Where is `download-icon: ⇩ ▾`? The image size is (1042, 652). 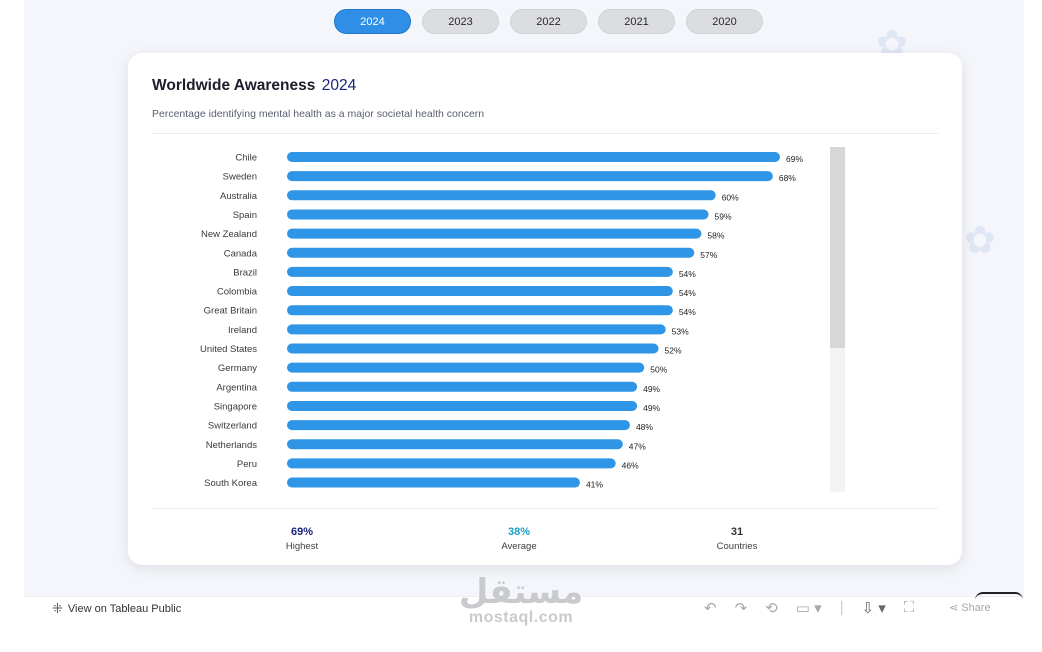 download-icon: ⇩ ▾ is located at coordinates (873, 608).